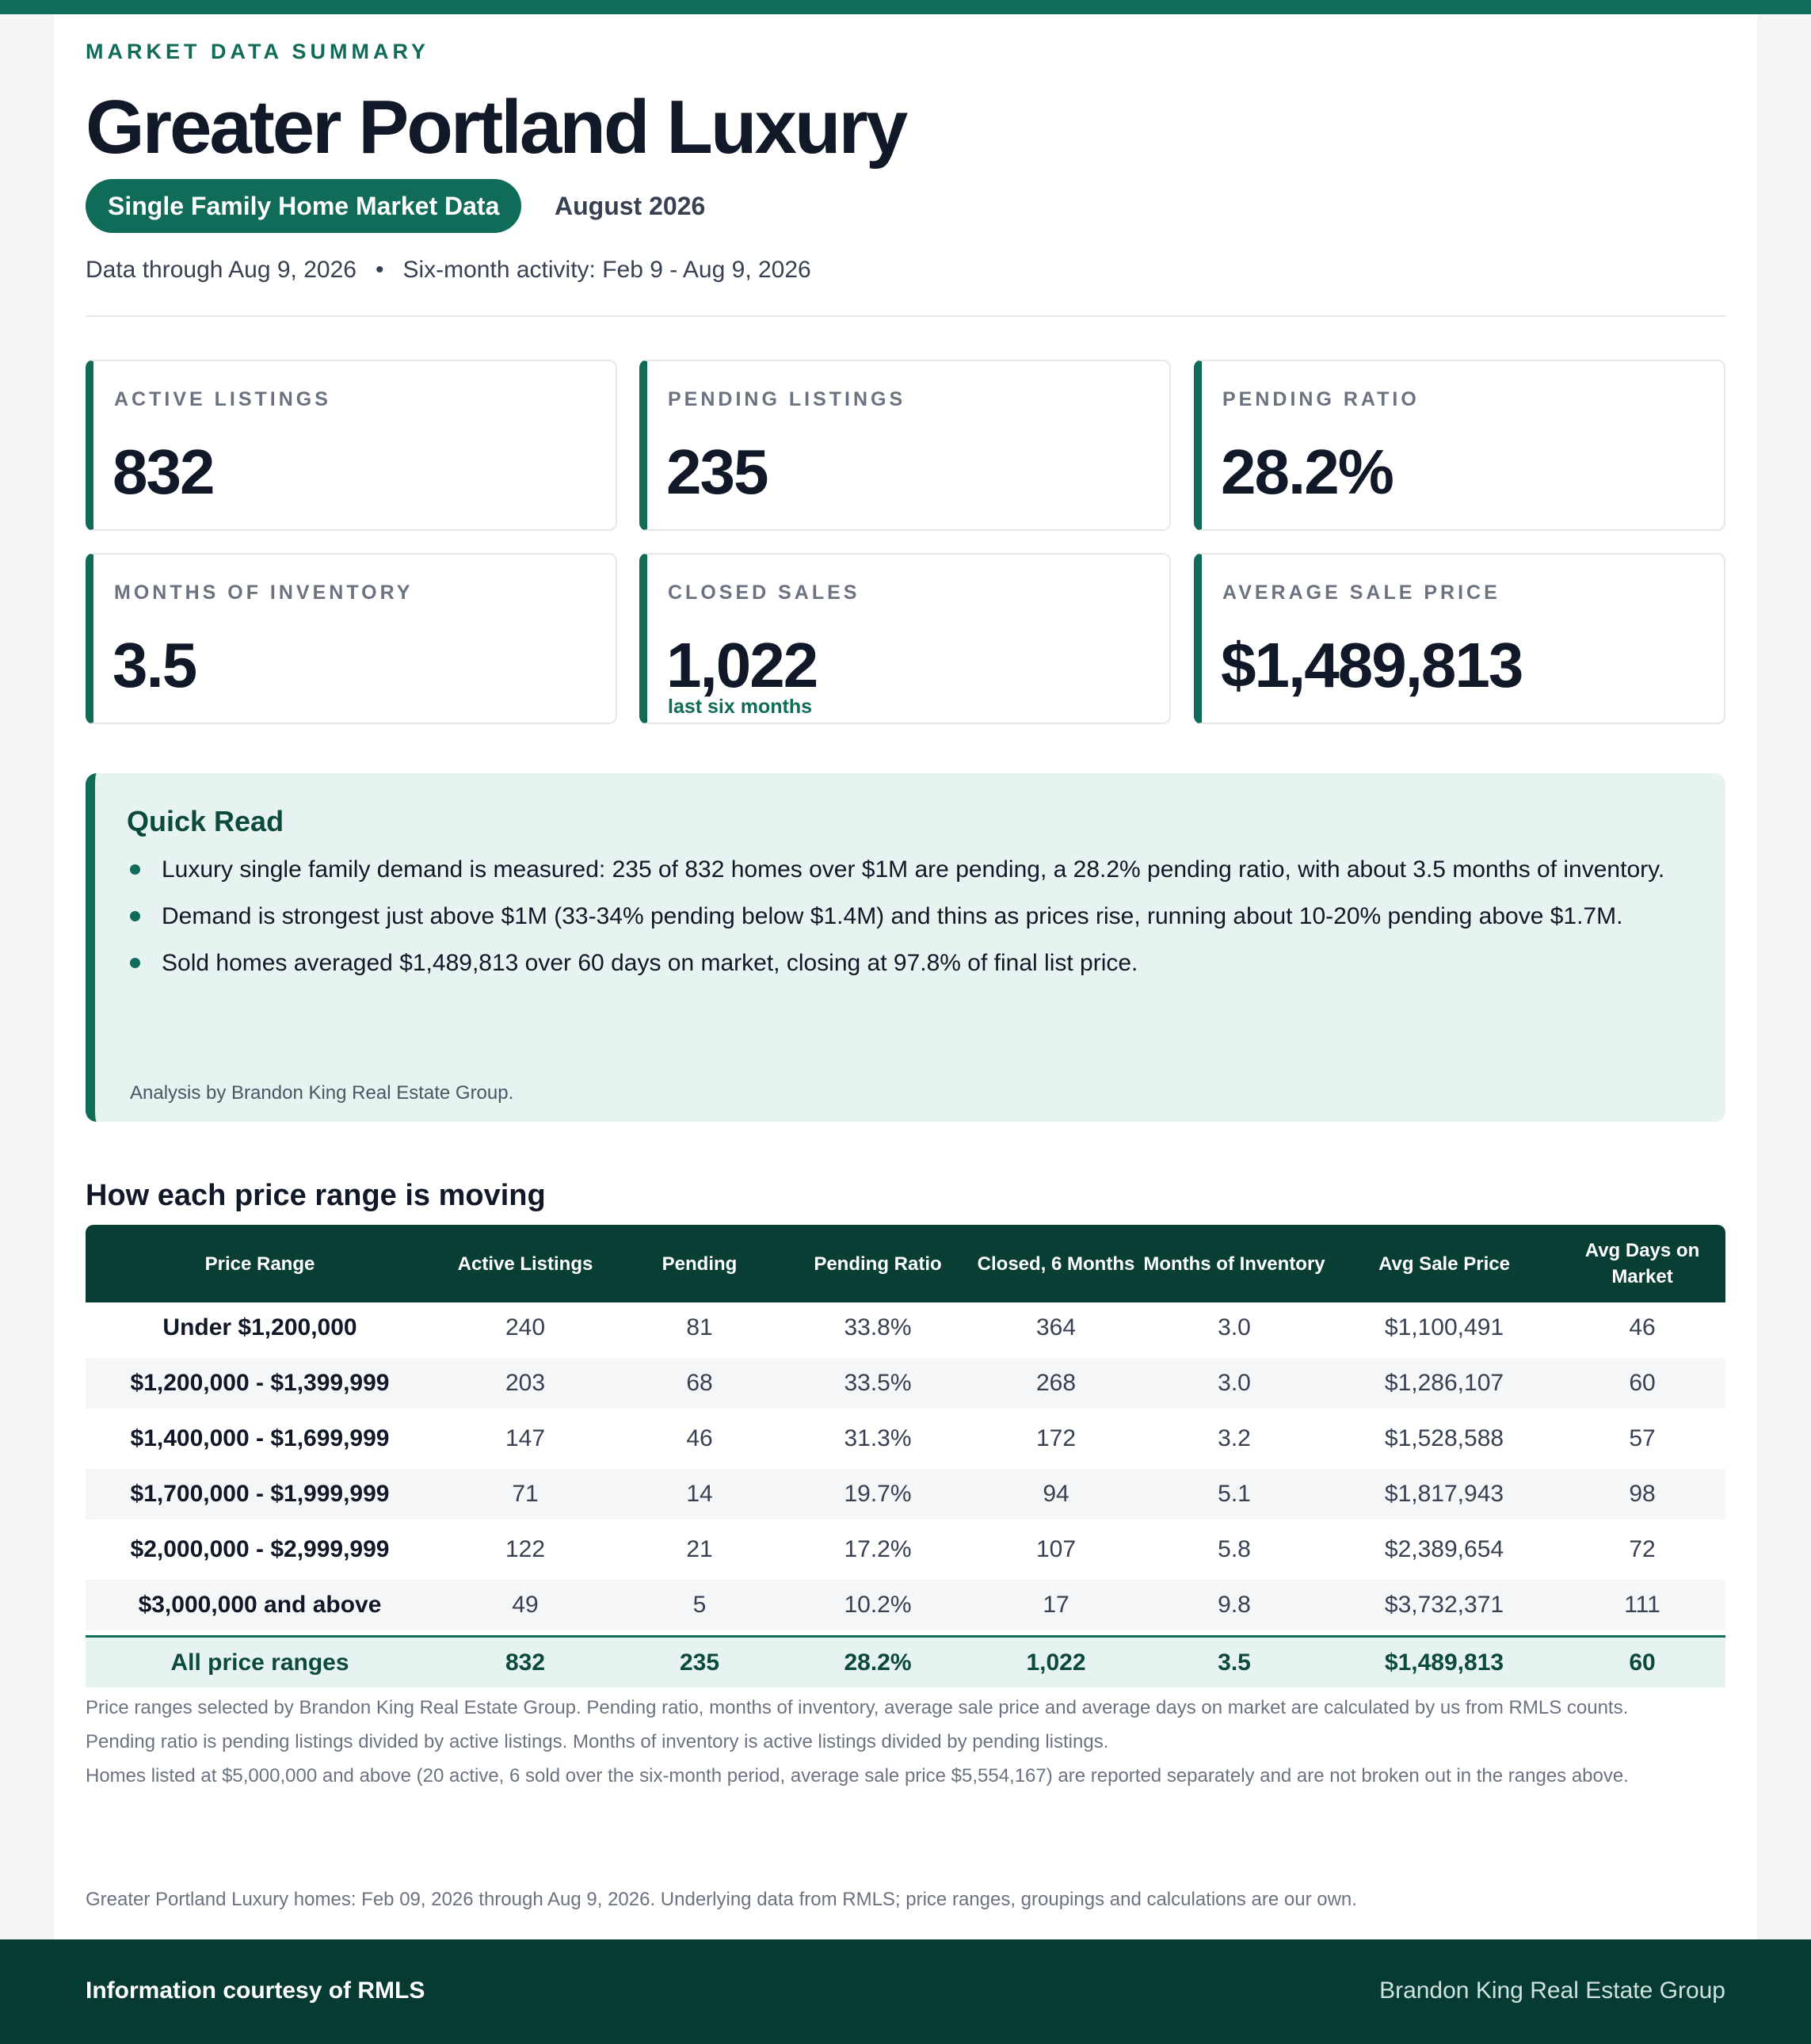  I want to click on cell-active: 71, so click(525, 1494).